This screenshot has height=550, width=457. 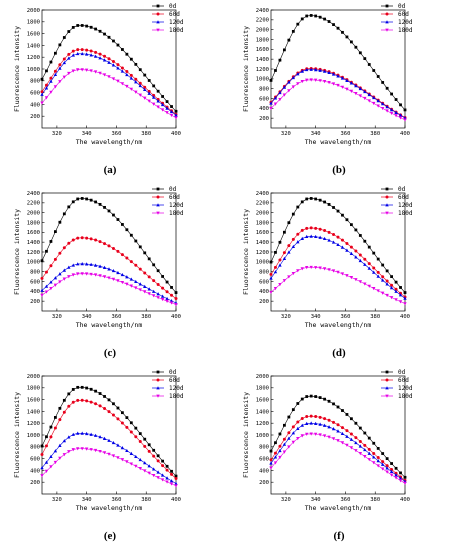 What do you see at coordinates (176, 22) in the screenshot?
I see `legend-label: 120d` at bounding box center [176, 22].